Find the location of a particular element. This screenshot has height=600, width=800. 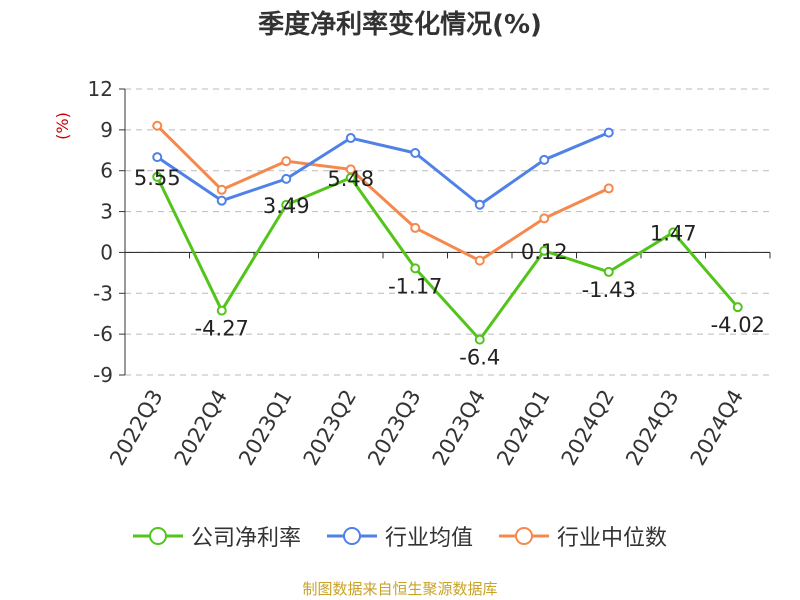

data-label: -4.27 is located at coordinates (222, 329).